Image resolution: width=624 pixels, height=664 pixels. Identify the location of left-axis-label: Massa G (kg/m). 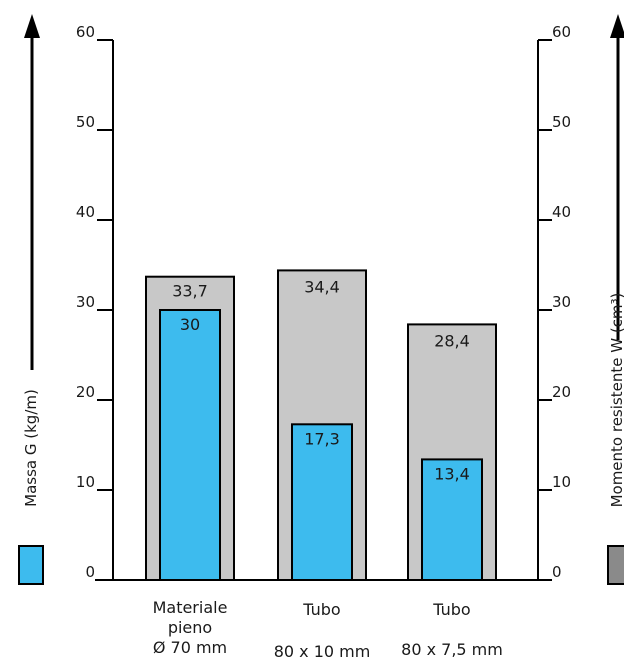
(31, 448).